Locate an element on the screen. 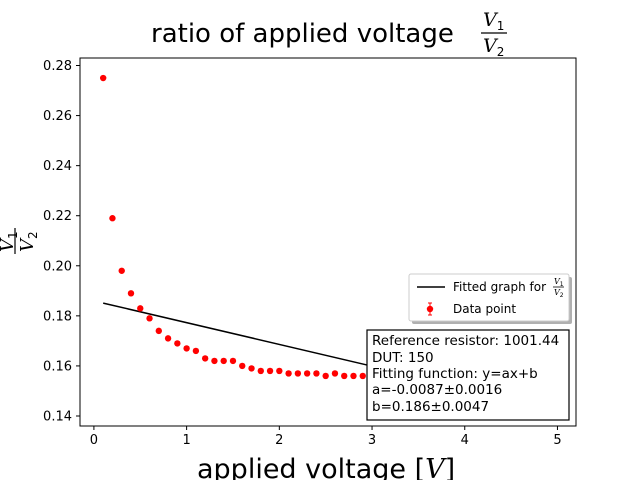 This screenshot has height=480, width=640. annotation-frame is located at coordinates (468, 375).